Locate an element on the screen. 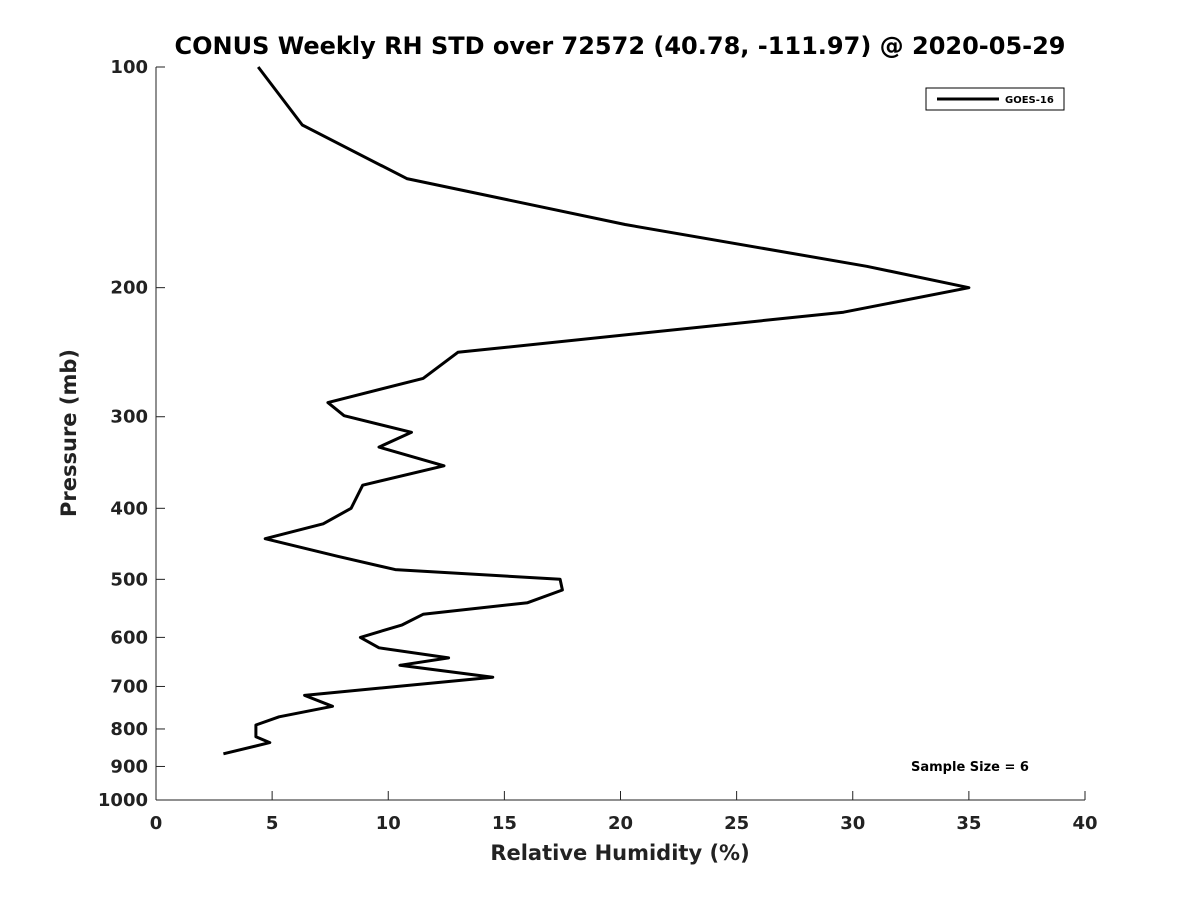 Image resolution: width=1200 pixels, height=900 pixels. x-axis-label: Relative Humidity (%) is located at coordinates (619, 853).